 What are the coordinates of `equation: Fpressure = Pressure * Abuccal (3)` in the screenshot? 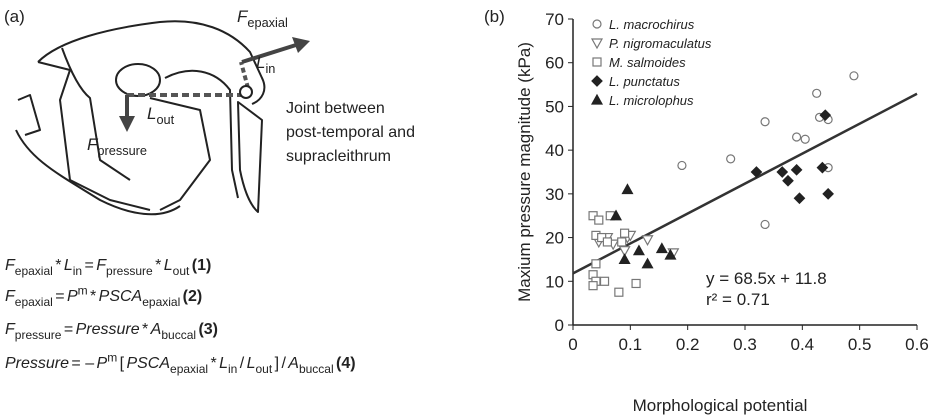 It's located at (111, 331).